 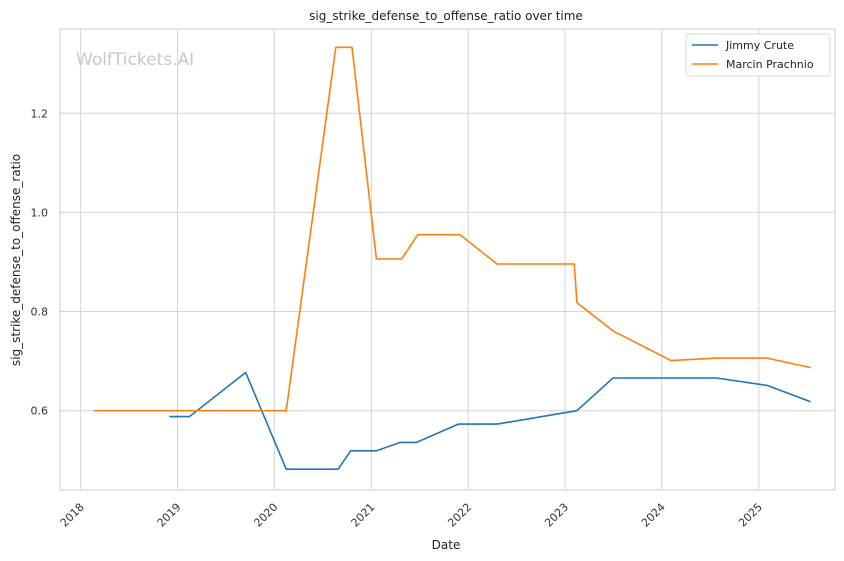 What do you see at coordinates (759, 45) in the screenshot?
I see `legend-label-jimmy-crute: Jimmy Crute` at bounding box center [759, 45].